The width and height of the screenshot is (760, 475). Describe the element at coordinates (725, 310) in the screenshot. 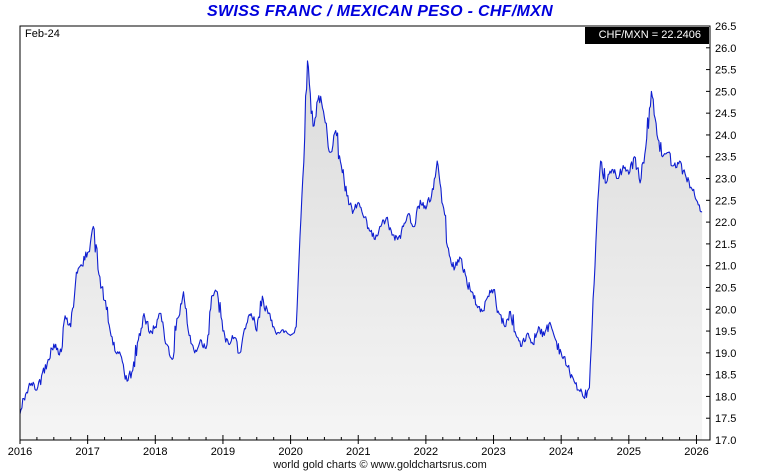

I see `svg-text: 20.0` at that location.